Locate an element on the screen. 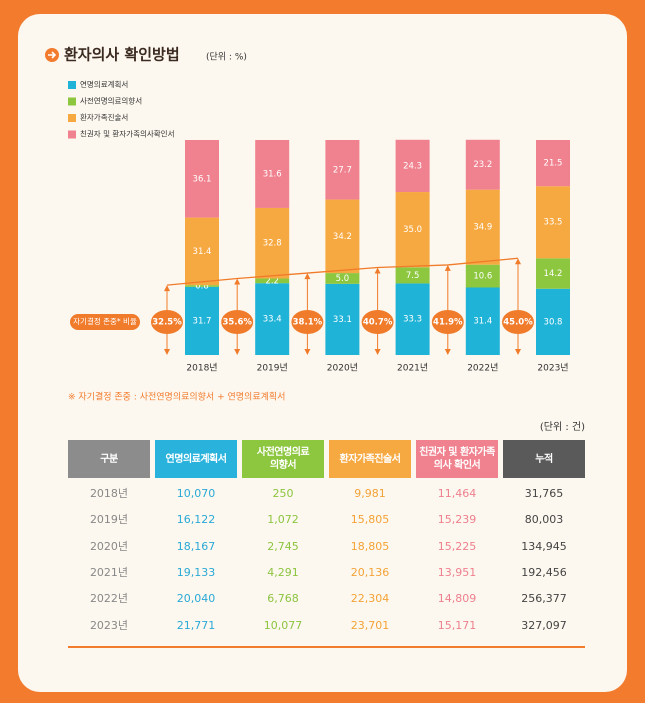  ratio-name-pill is located at coordinates (105, 322).